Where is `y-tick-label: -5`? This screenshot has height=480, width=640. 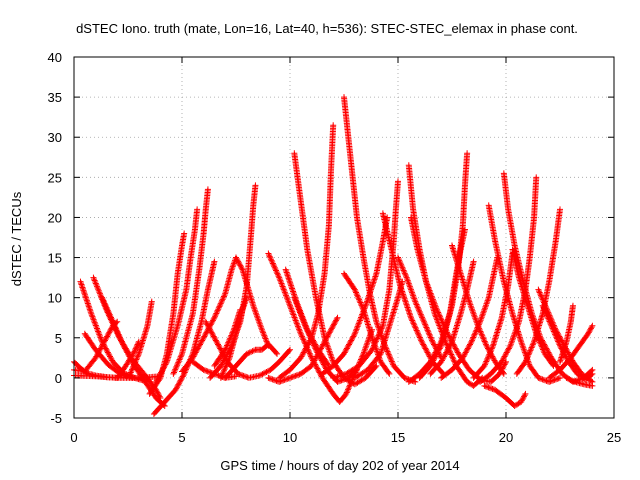 y-tick-label: -5 is located at coordinates (56, 418).